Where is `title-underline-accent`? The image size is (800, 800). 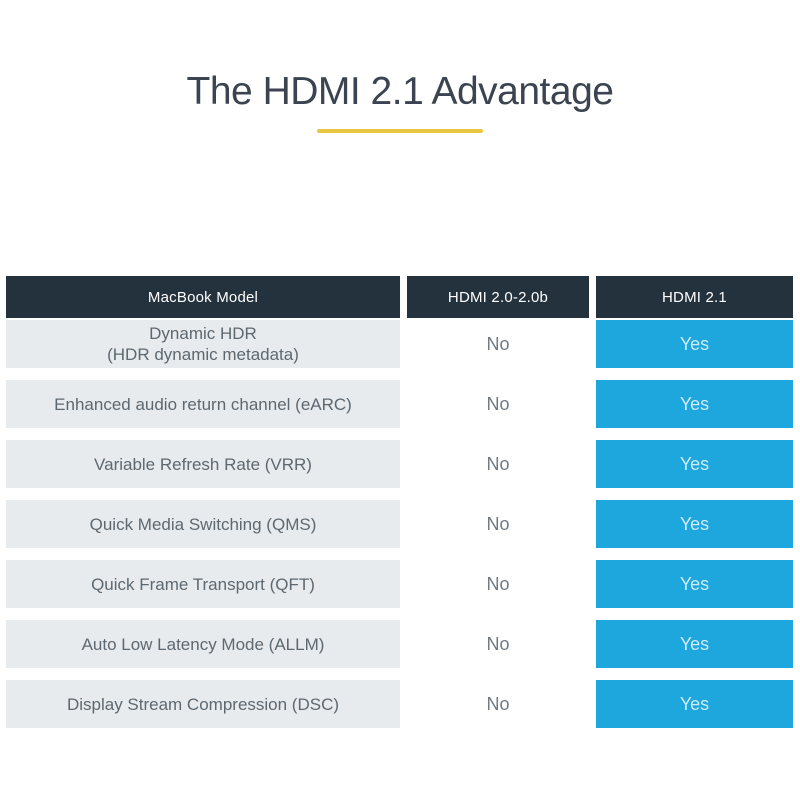 title-underline-accent is located at coordinates (400, 131).